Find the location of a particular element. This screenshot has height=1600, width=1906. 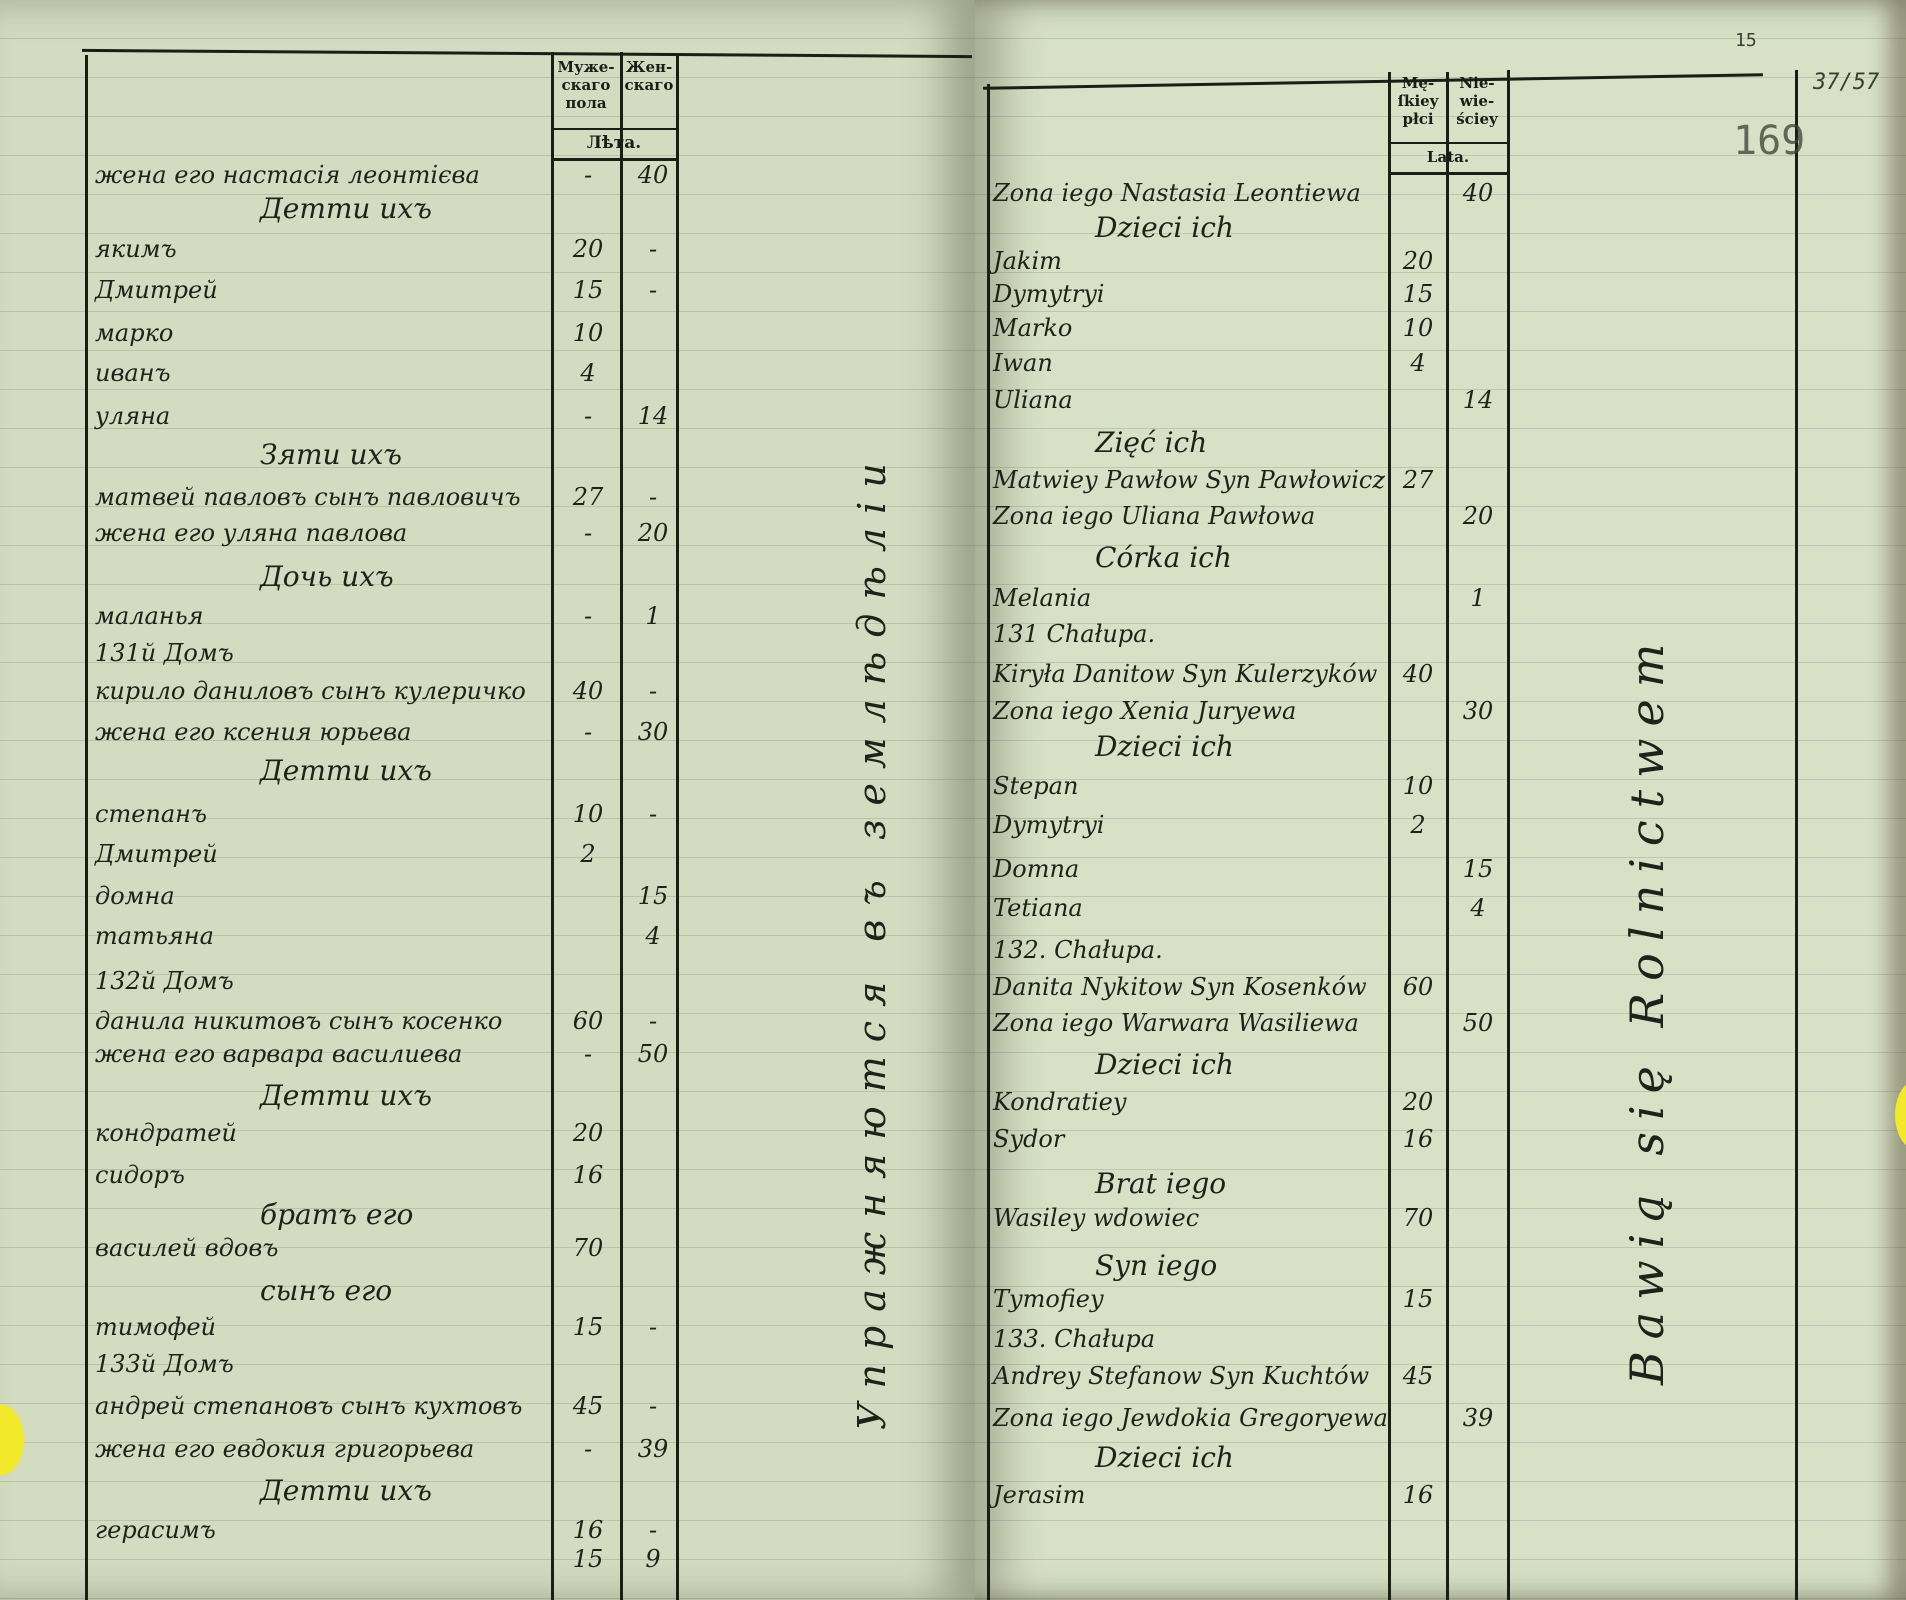

entry-name: Andrey Stefanow Syn Kuchtów is located at coordinates (1181, 1376).